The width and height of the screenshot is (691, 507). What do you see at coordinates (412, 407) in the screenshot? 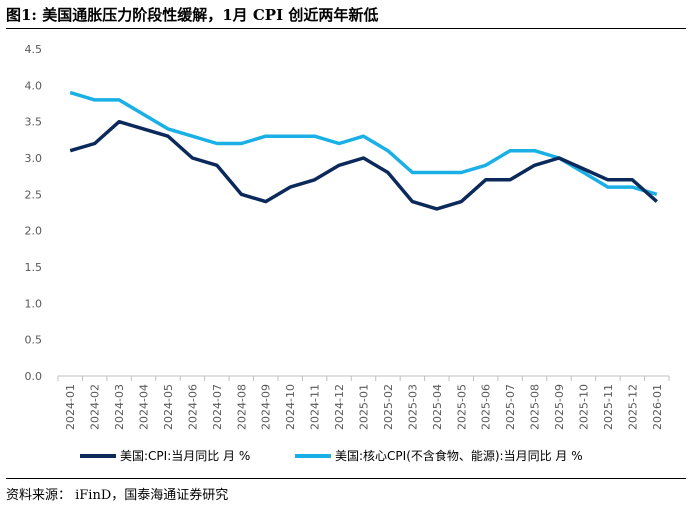
I see `x-tick-label: 2025-03` at bounding box center [412, 407].